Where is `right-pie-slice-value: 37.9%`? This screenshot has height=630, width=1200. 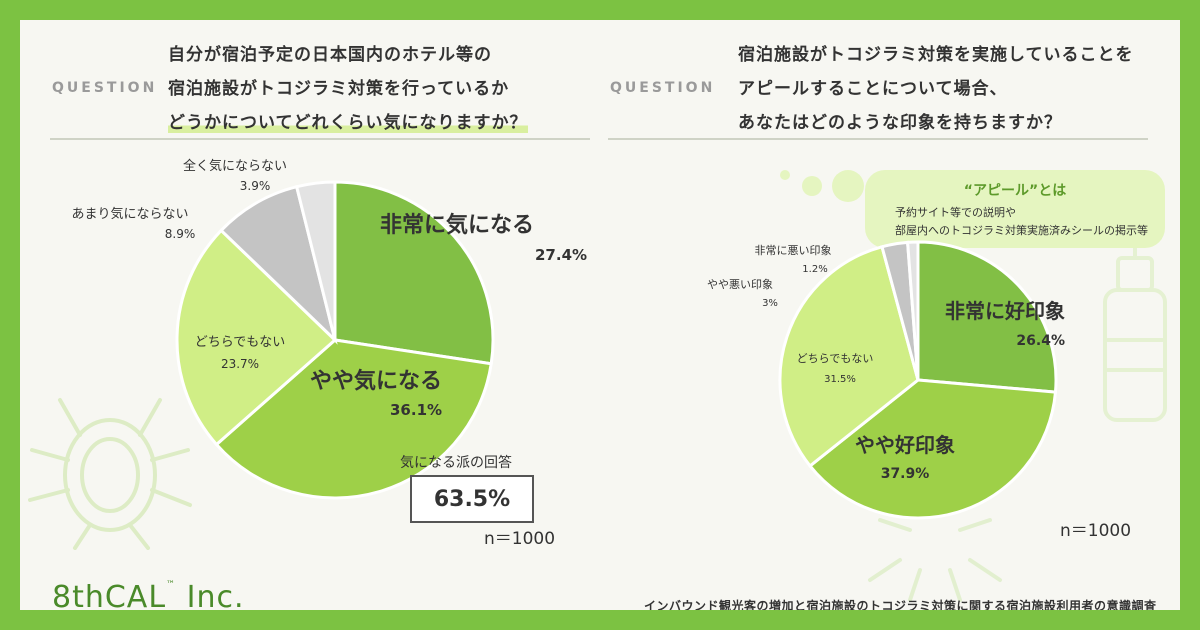 right-pie-slice-value: 37.9% is located at coordinates (905, 474).